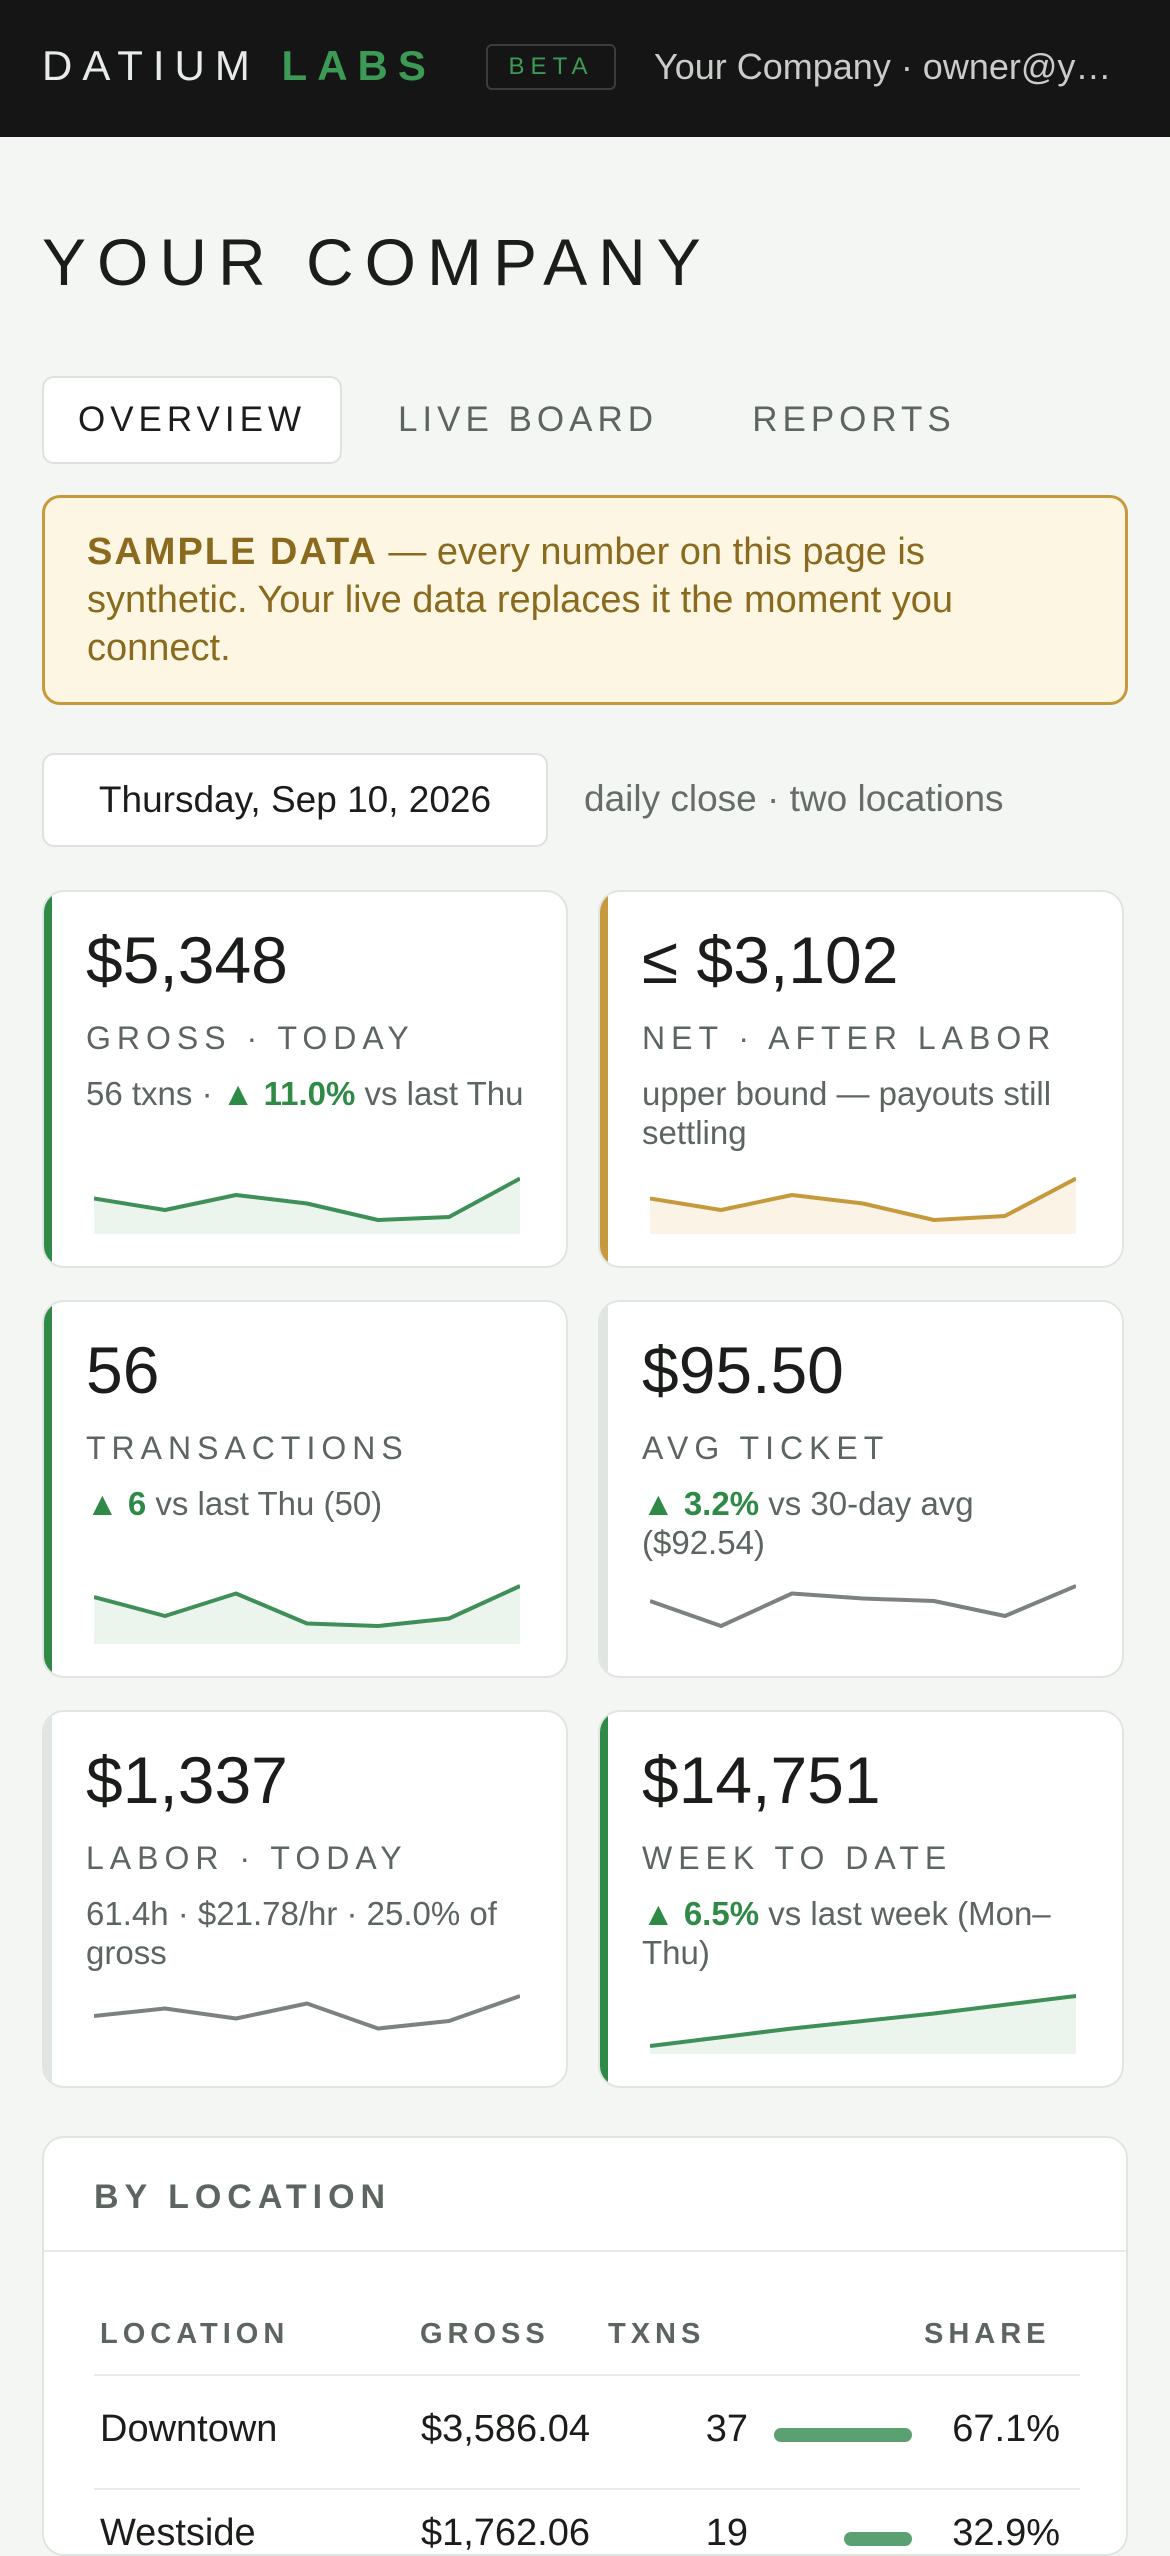 The image size is (1170, 2556). What do you see at coordinates (849, 1038) in the screenshot?
I see `card-label: NET · AFTER LABOR` at bounding box center [849, 1038].